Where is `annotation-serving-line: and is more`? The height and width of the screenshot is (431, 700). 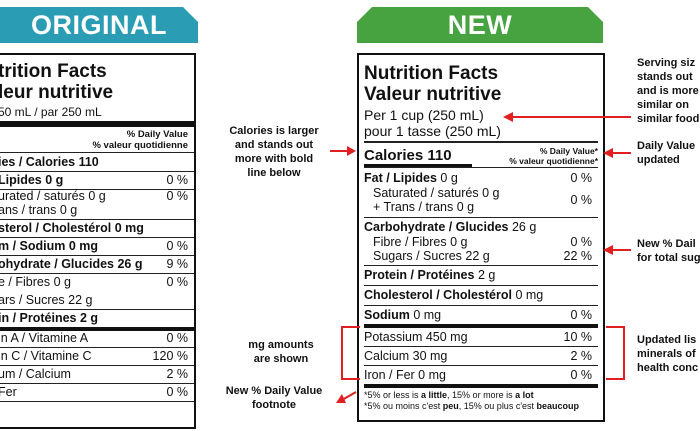
annotation-serving-line: and is more is located at coordinates (668, 91).